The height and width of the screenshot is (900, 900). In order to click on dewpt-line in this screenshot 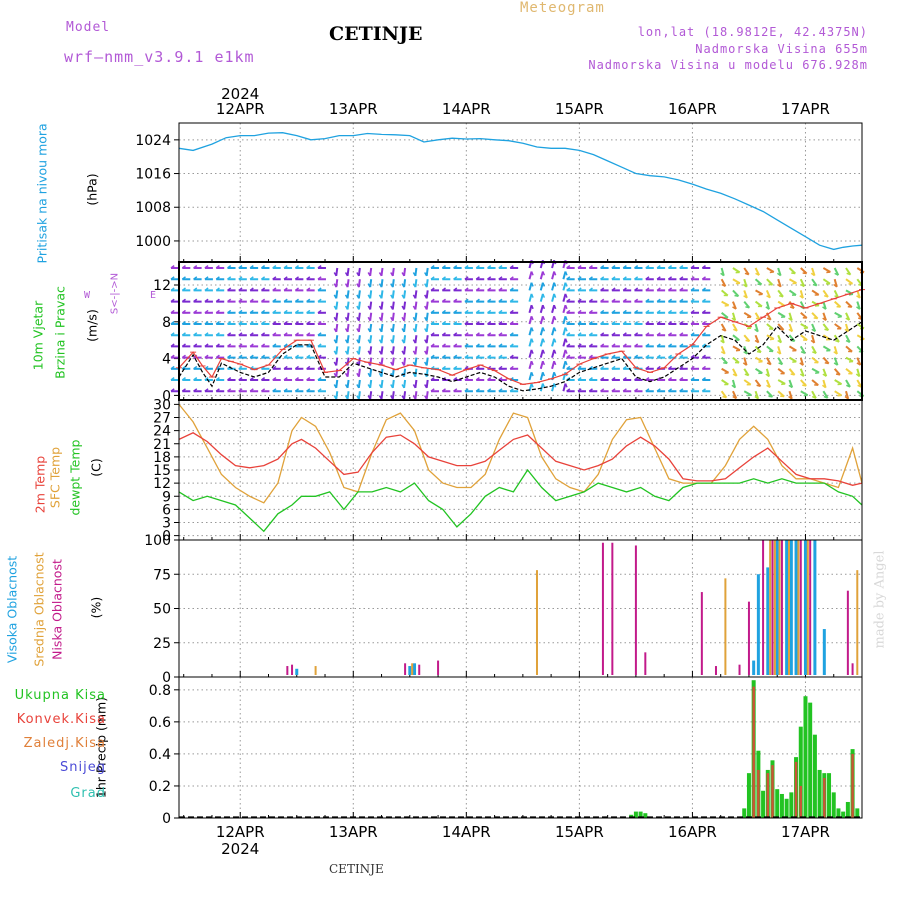, I will do `click(520, 500)`.